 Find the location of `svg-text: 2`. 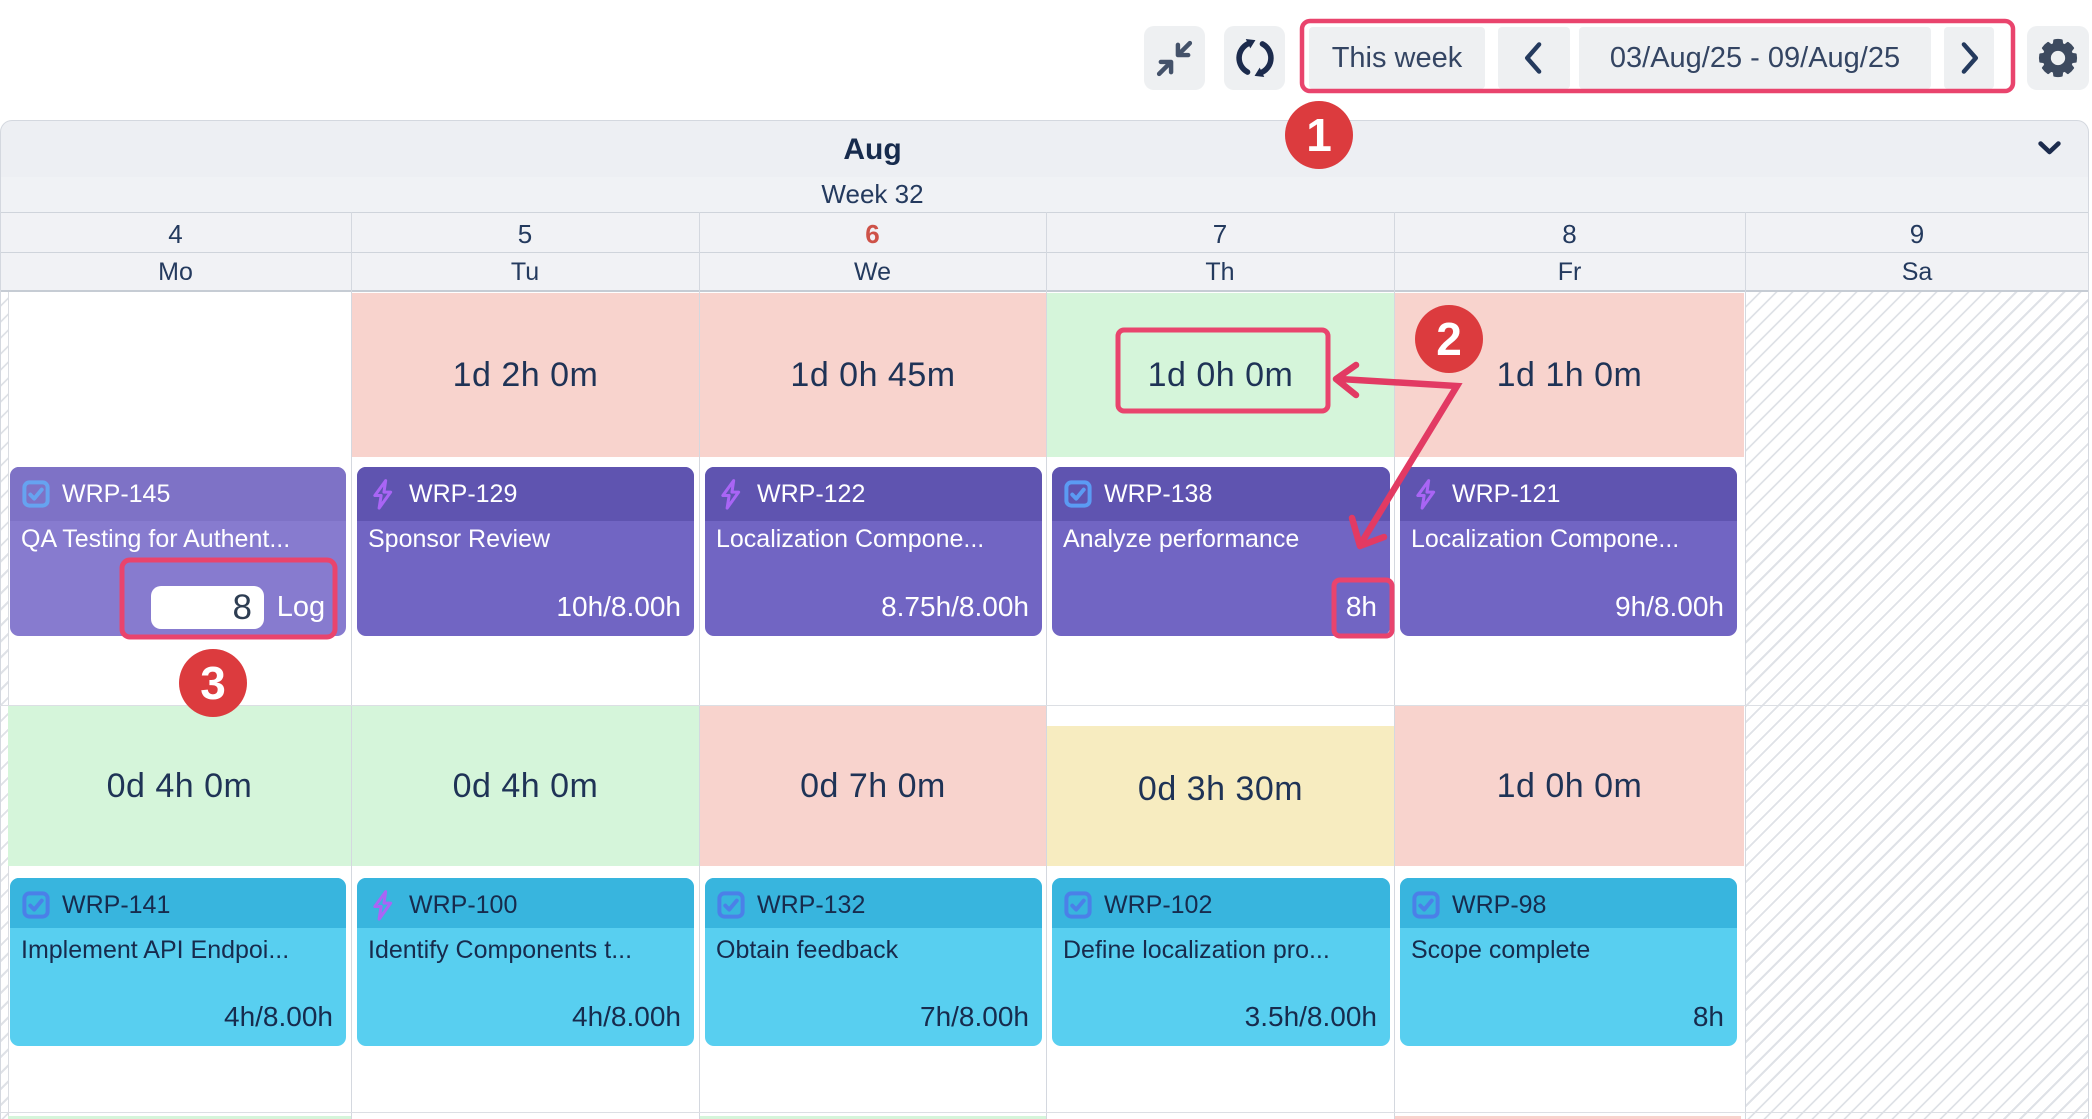

svg-text: 2 is located at coordinates (1449, 339).